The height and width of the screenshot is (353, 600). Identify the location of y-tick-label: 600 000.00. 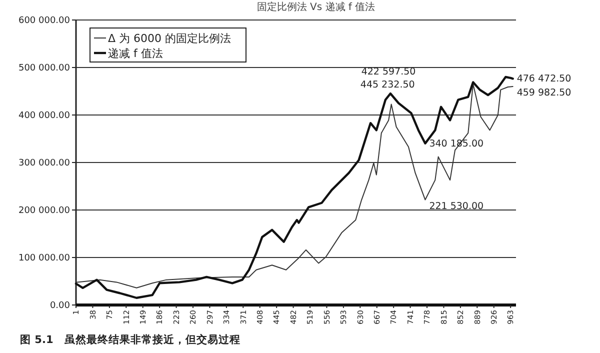
(44, 21).